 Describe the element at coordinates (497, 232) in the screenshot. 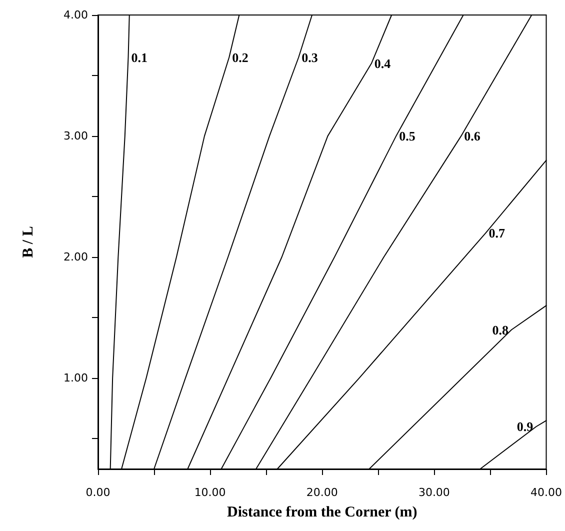

I see `series-label: 0.7` at that location.